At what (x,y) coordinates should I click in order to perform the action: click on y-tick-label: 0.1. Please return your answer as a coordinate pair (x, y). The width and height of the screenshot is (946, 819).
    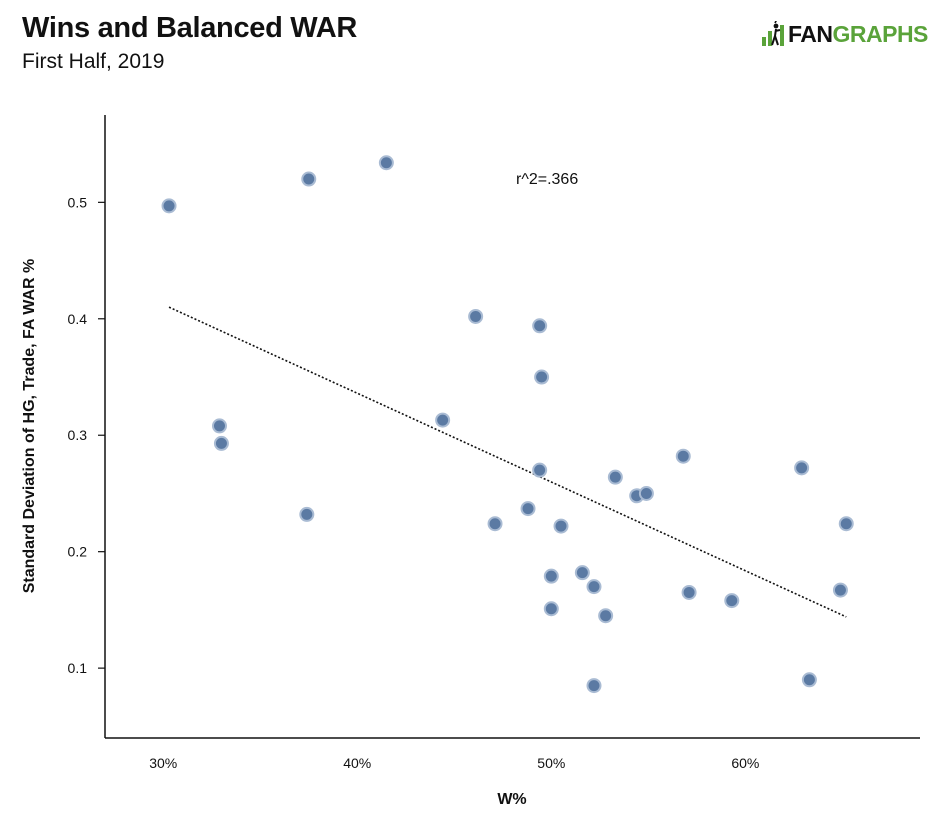
    Looking at the image, I should click on (78, 668).